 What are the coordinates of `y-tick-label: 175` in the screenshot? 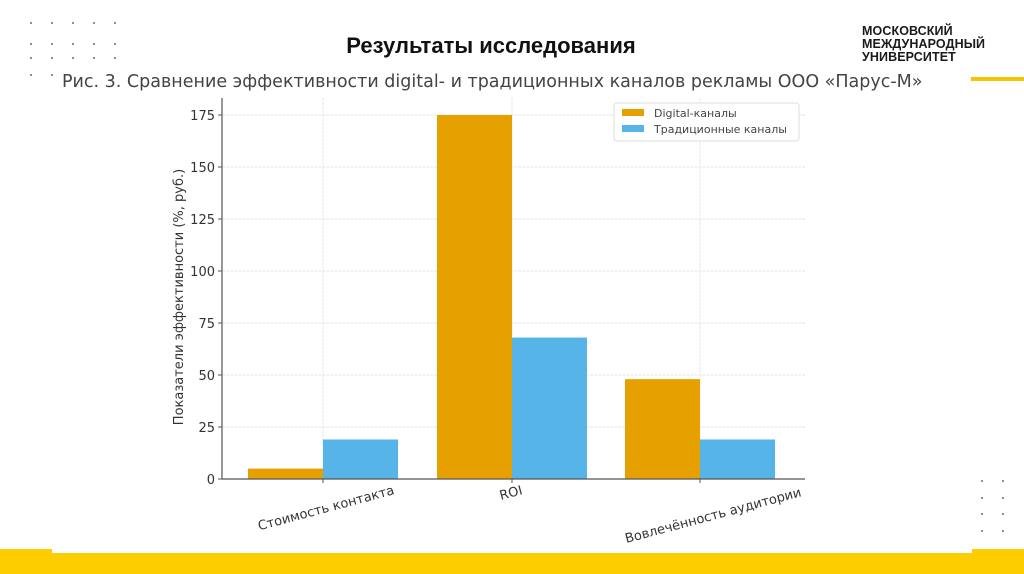 It's located at (202, 116).